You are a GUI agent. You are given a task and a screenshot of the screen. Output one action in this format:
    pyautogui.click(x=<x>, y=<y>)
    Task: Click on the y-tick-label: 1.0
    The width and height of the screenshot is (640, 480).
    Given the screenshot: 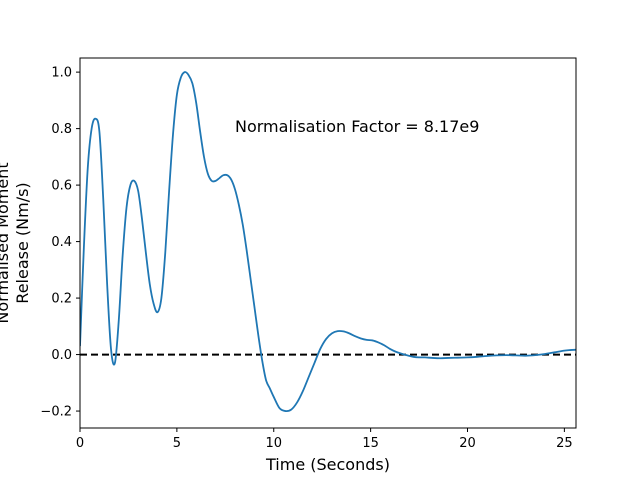 What is the action you would take?
    pyautogui.click(x=61, y=73)
    